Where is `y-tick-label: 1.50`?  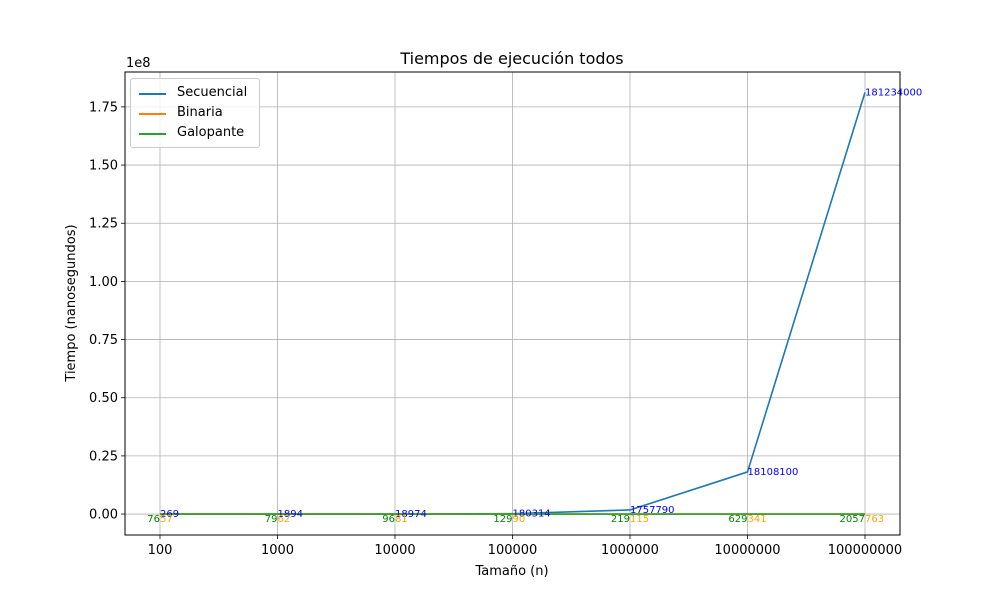 y-tick-label: 1.50 is located at coordinates (103, 166).